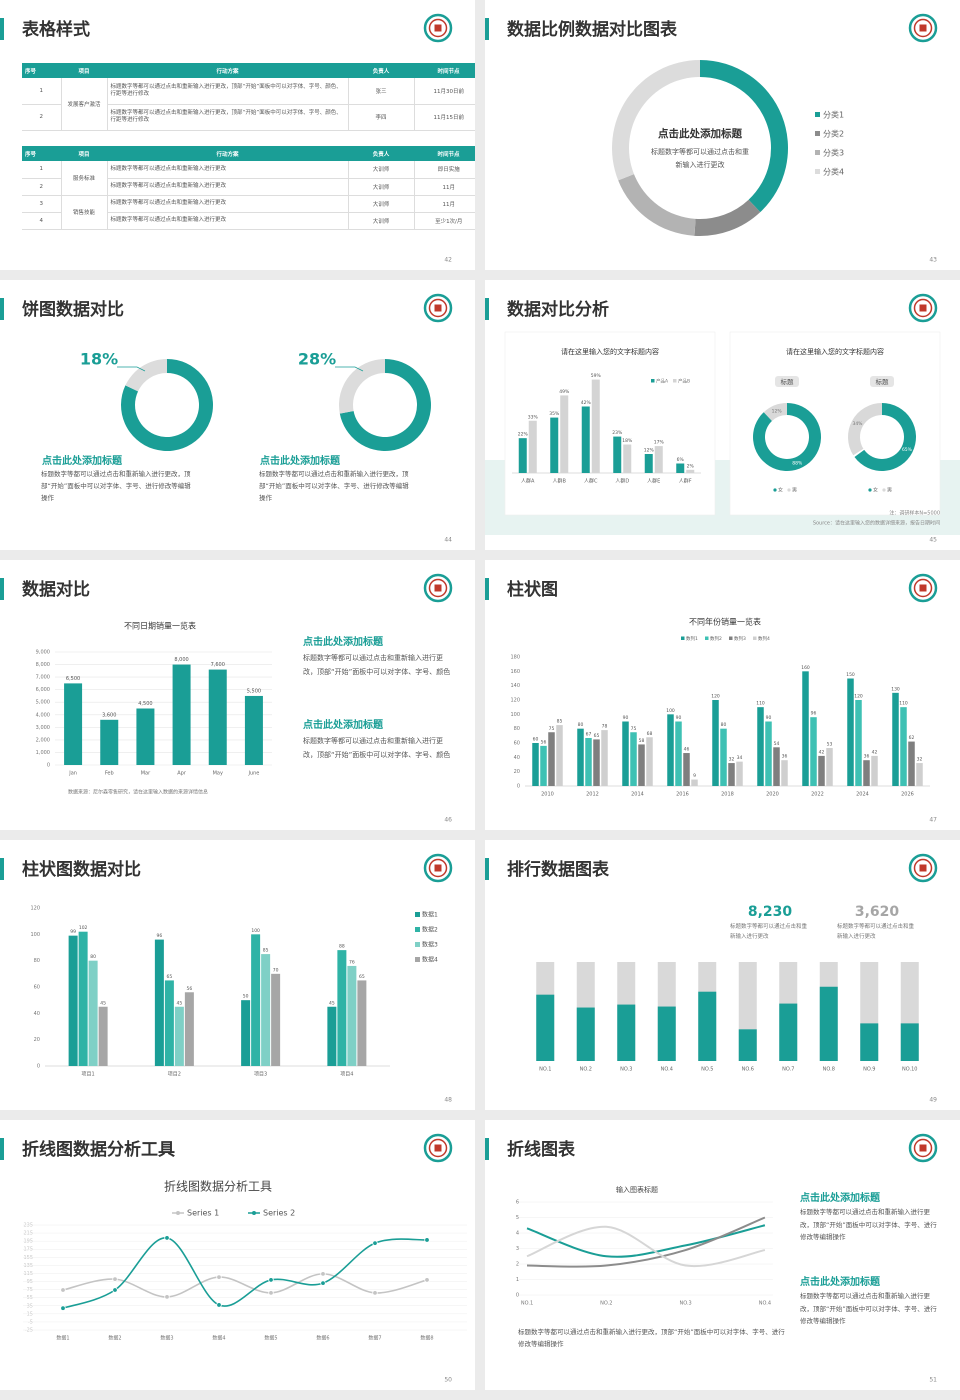  I want to click on x-tick-label: 人群C, so click(591, 481).